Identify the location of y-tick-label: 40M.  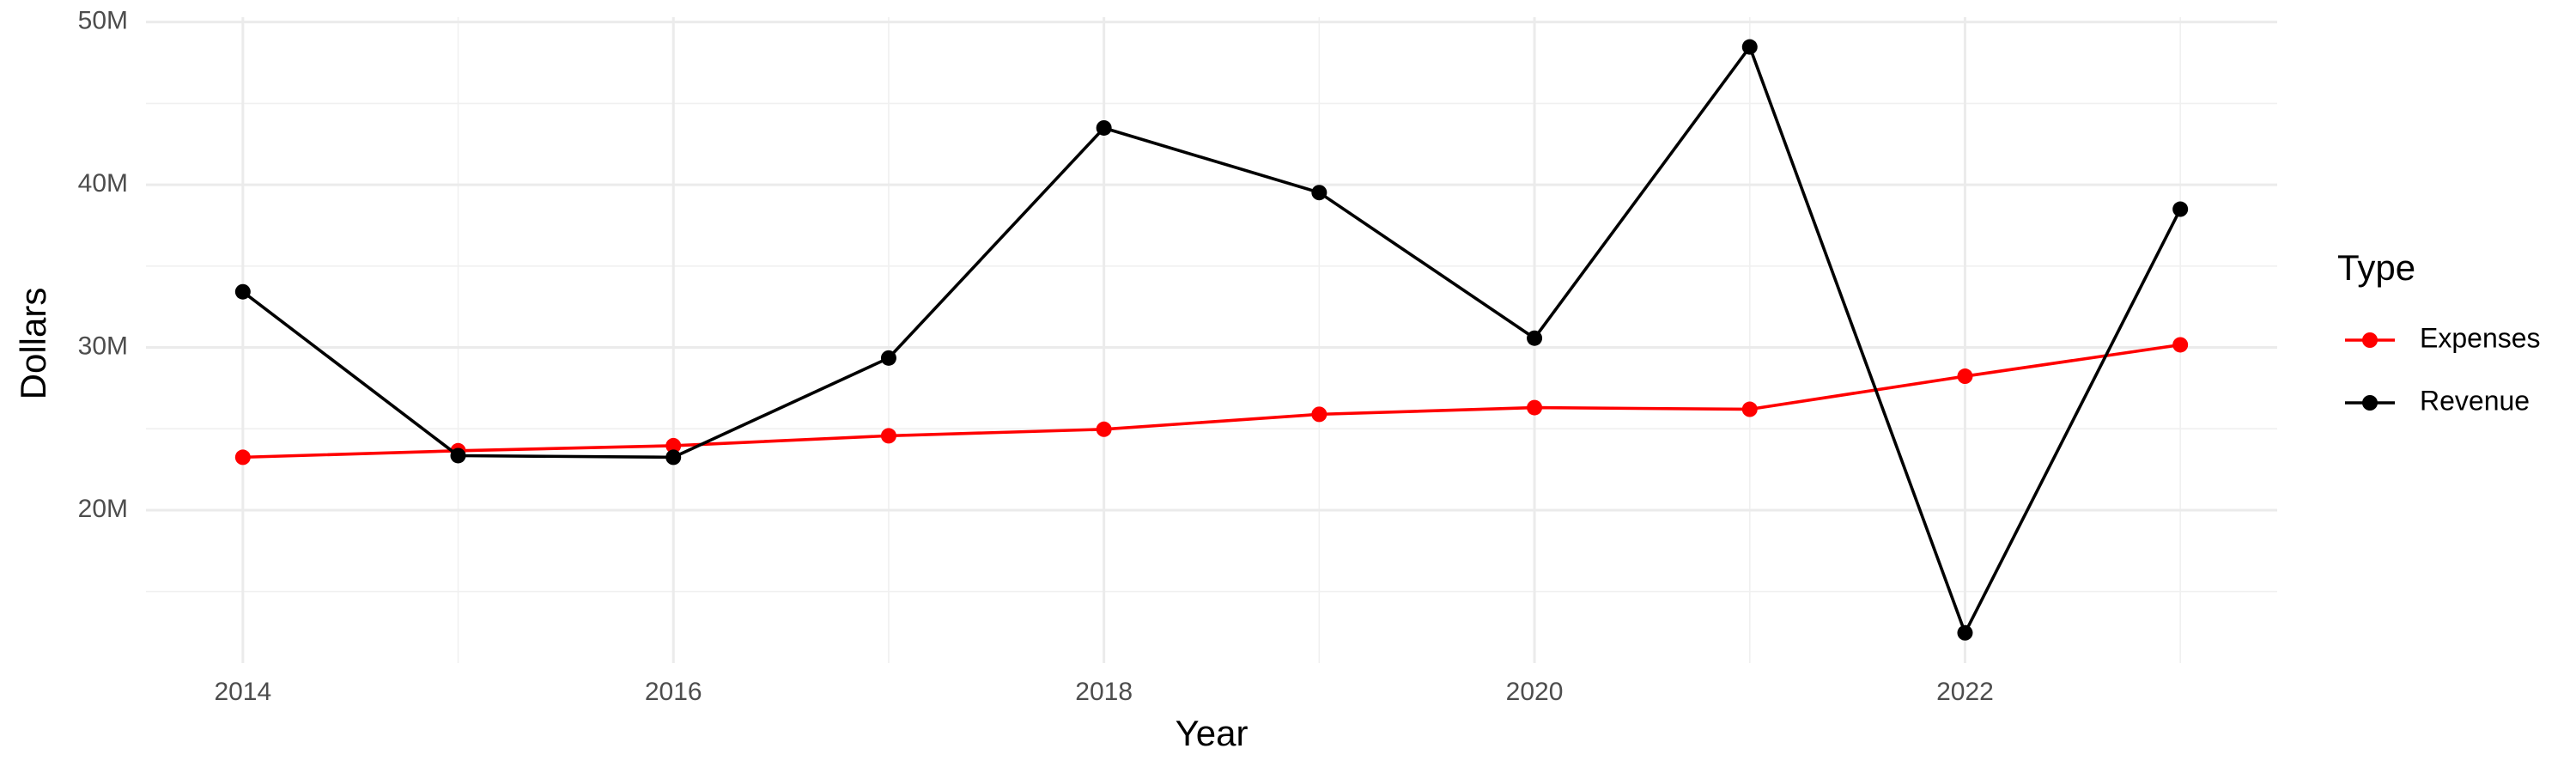
(103, 183).